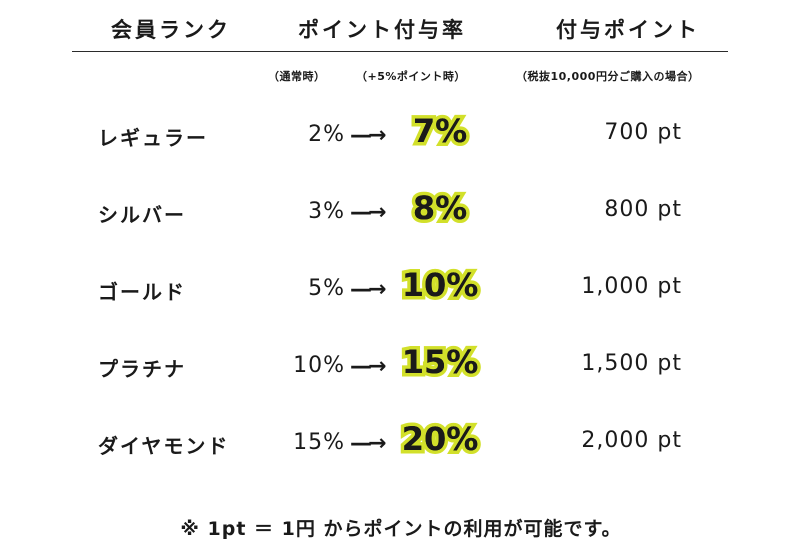 This screenshot has width=802, height=554. I want to click on rank-row: ゴールド 5% —→ 10% 10% 1,000 pt, so click(401, 287).